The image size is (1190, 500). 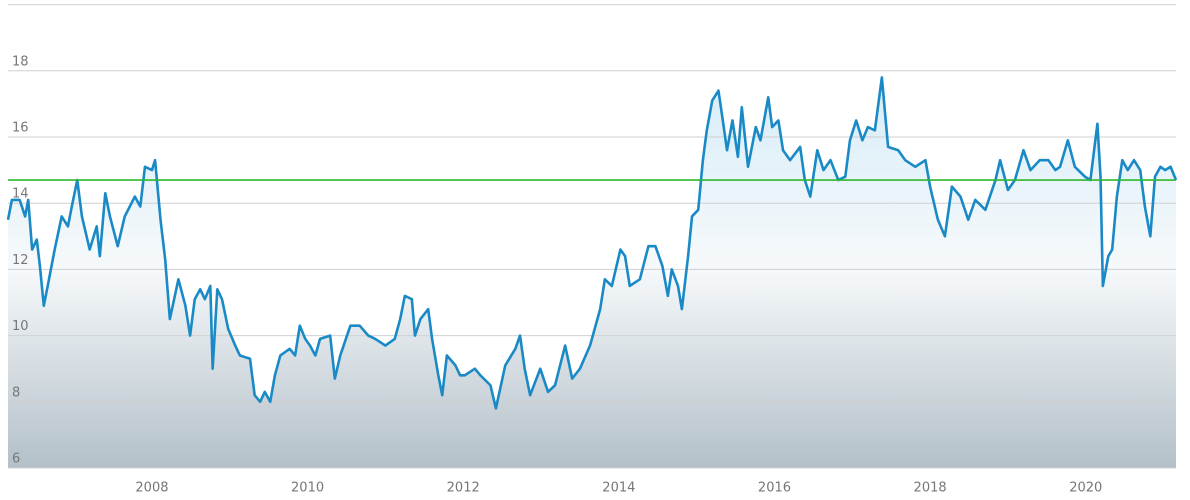 I want to click on x-tick-label: 2014, so click(x=618, y=488).